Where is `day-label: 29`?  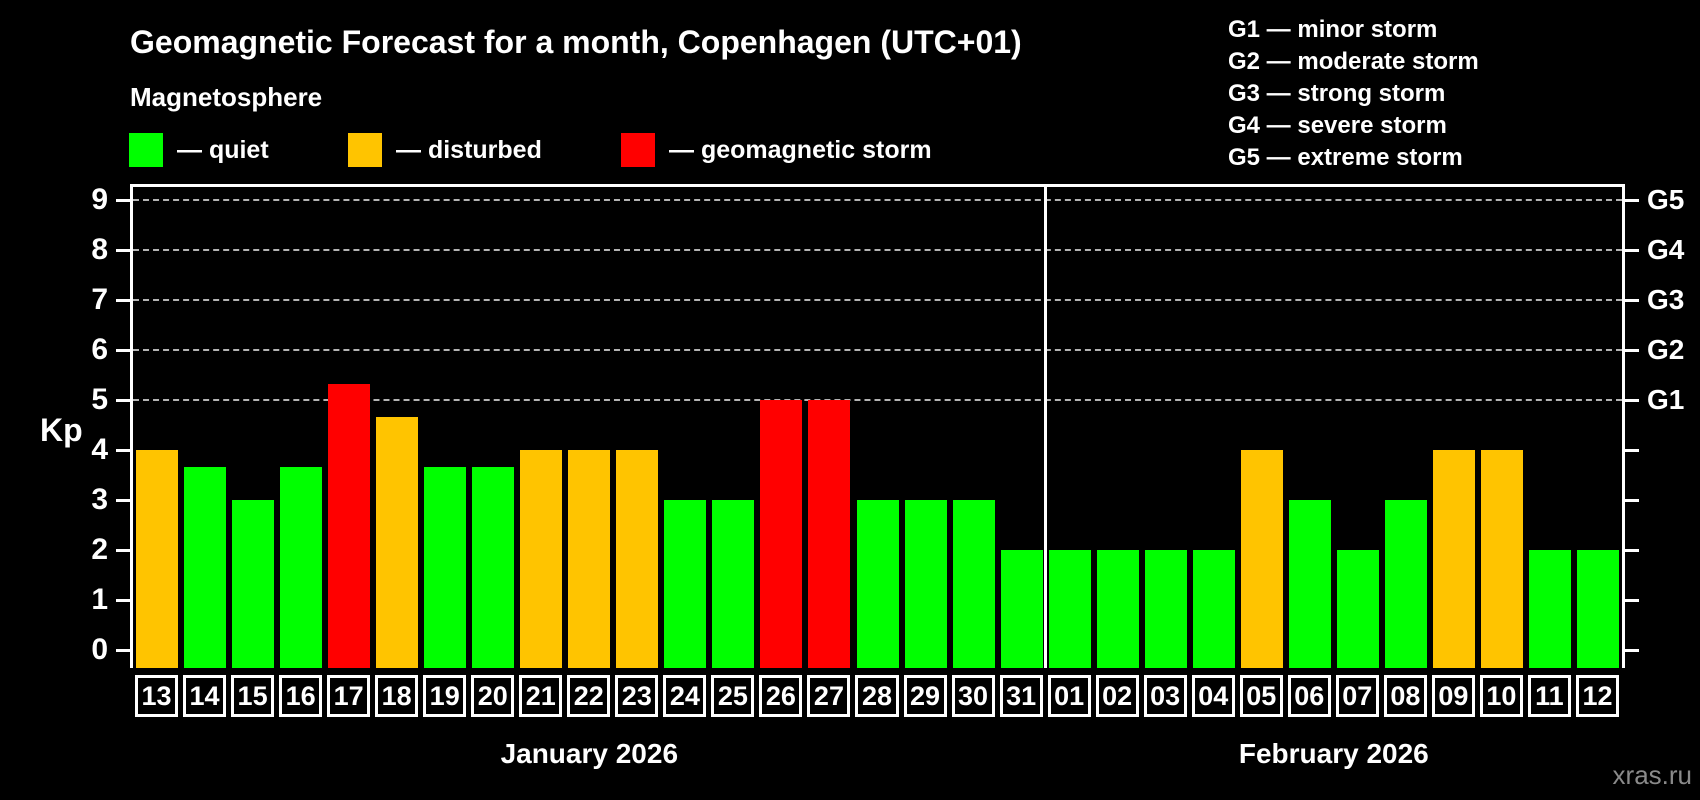 day-label: 29 is located at coordinates (925, 695).